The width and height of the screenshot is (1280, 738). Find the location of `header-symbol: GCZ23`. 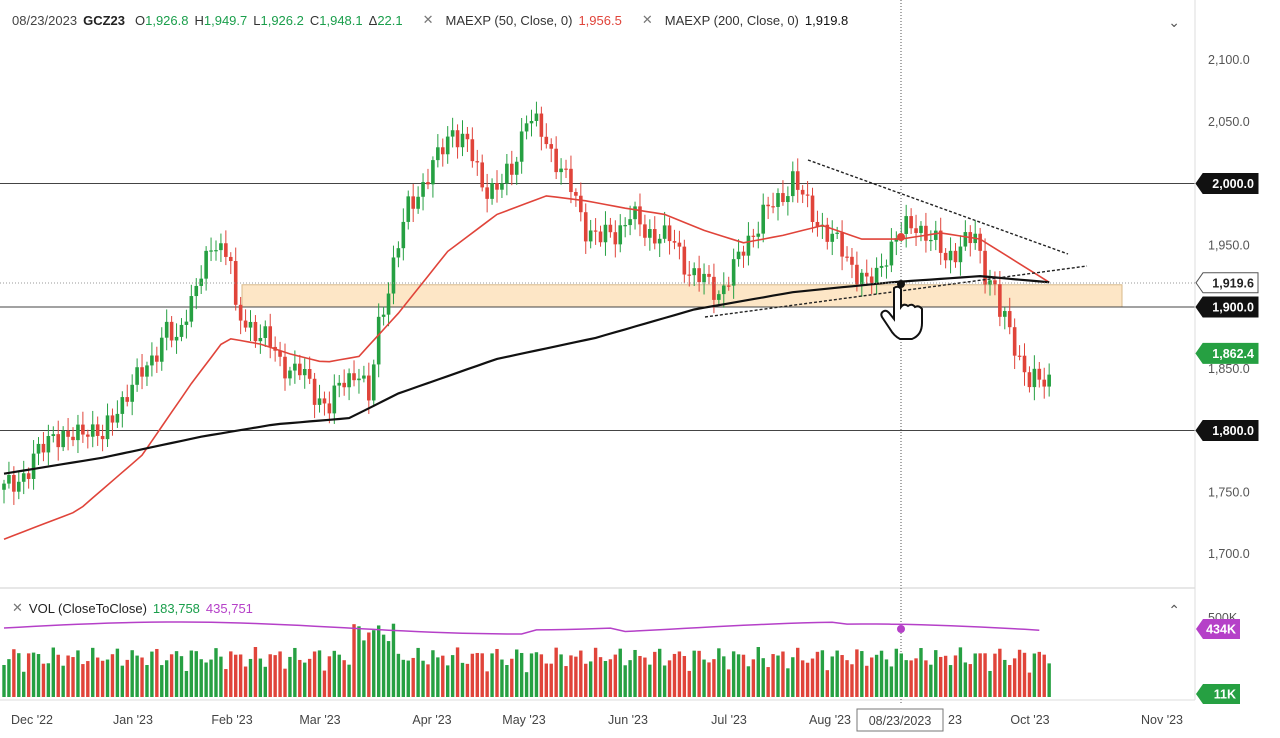

header-symbol: GCZ23 is located at coordinates (104, 20).